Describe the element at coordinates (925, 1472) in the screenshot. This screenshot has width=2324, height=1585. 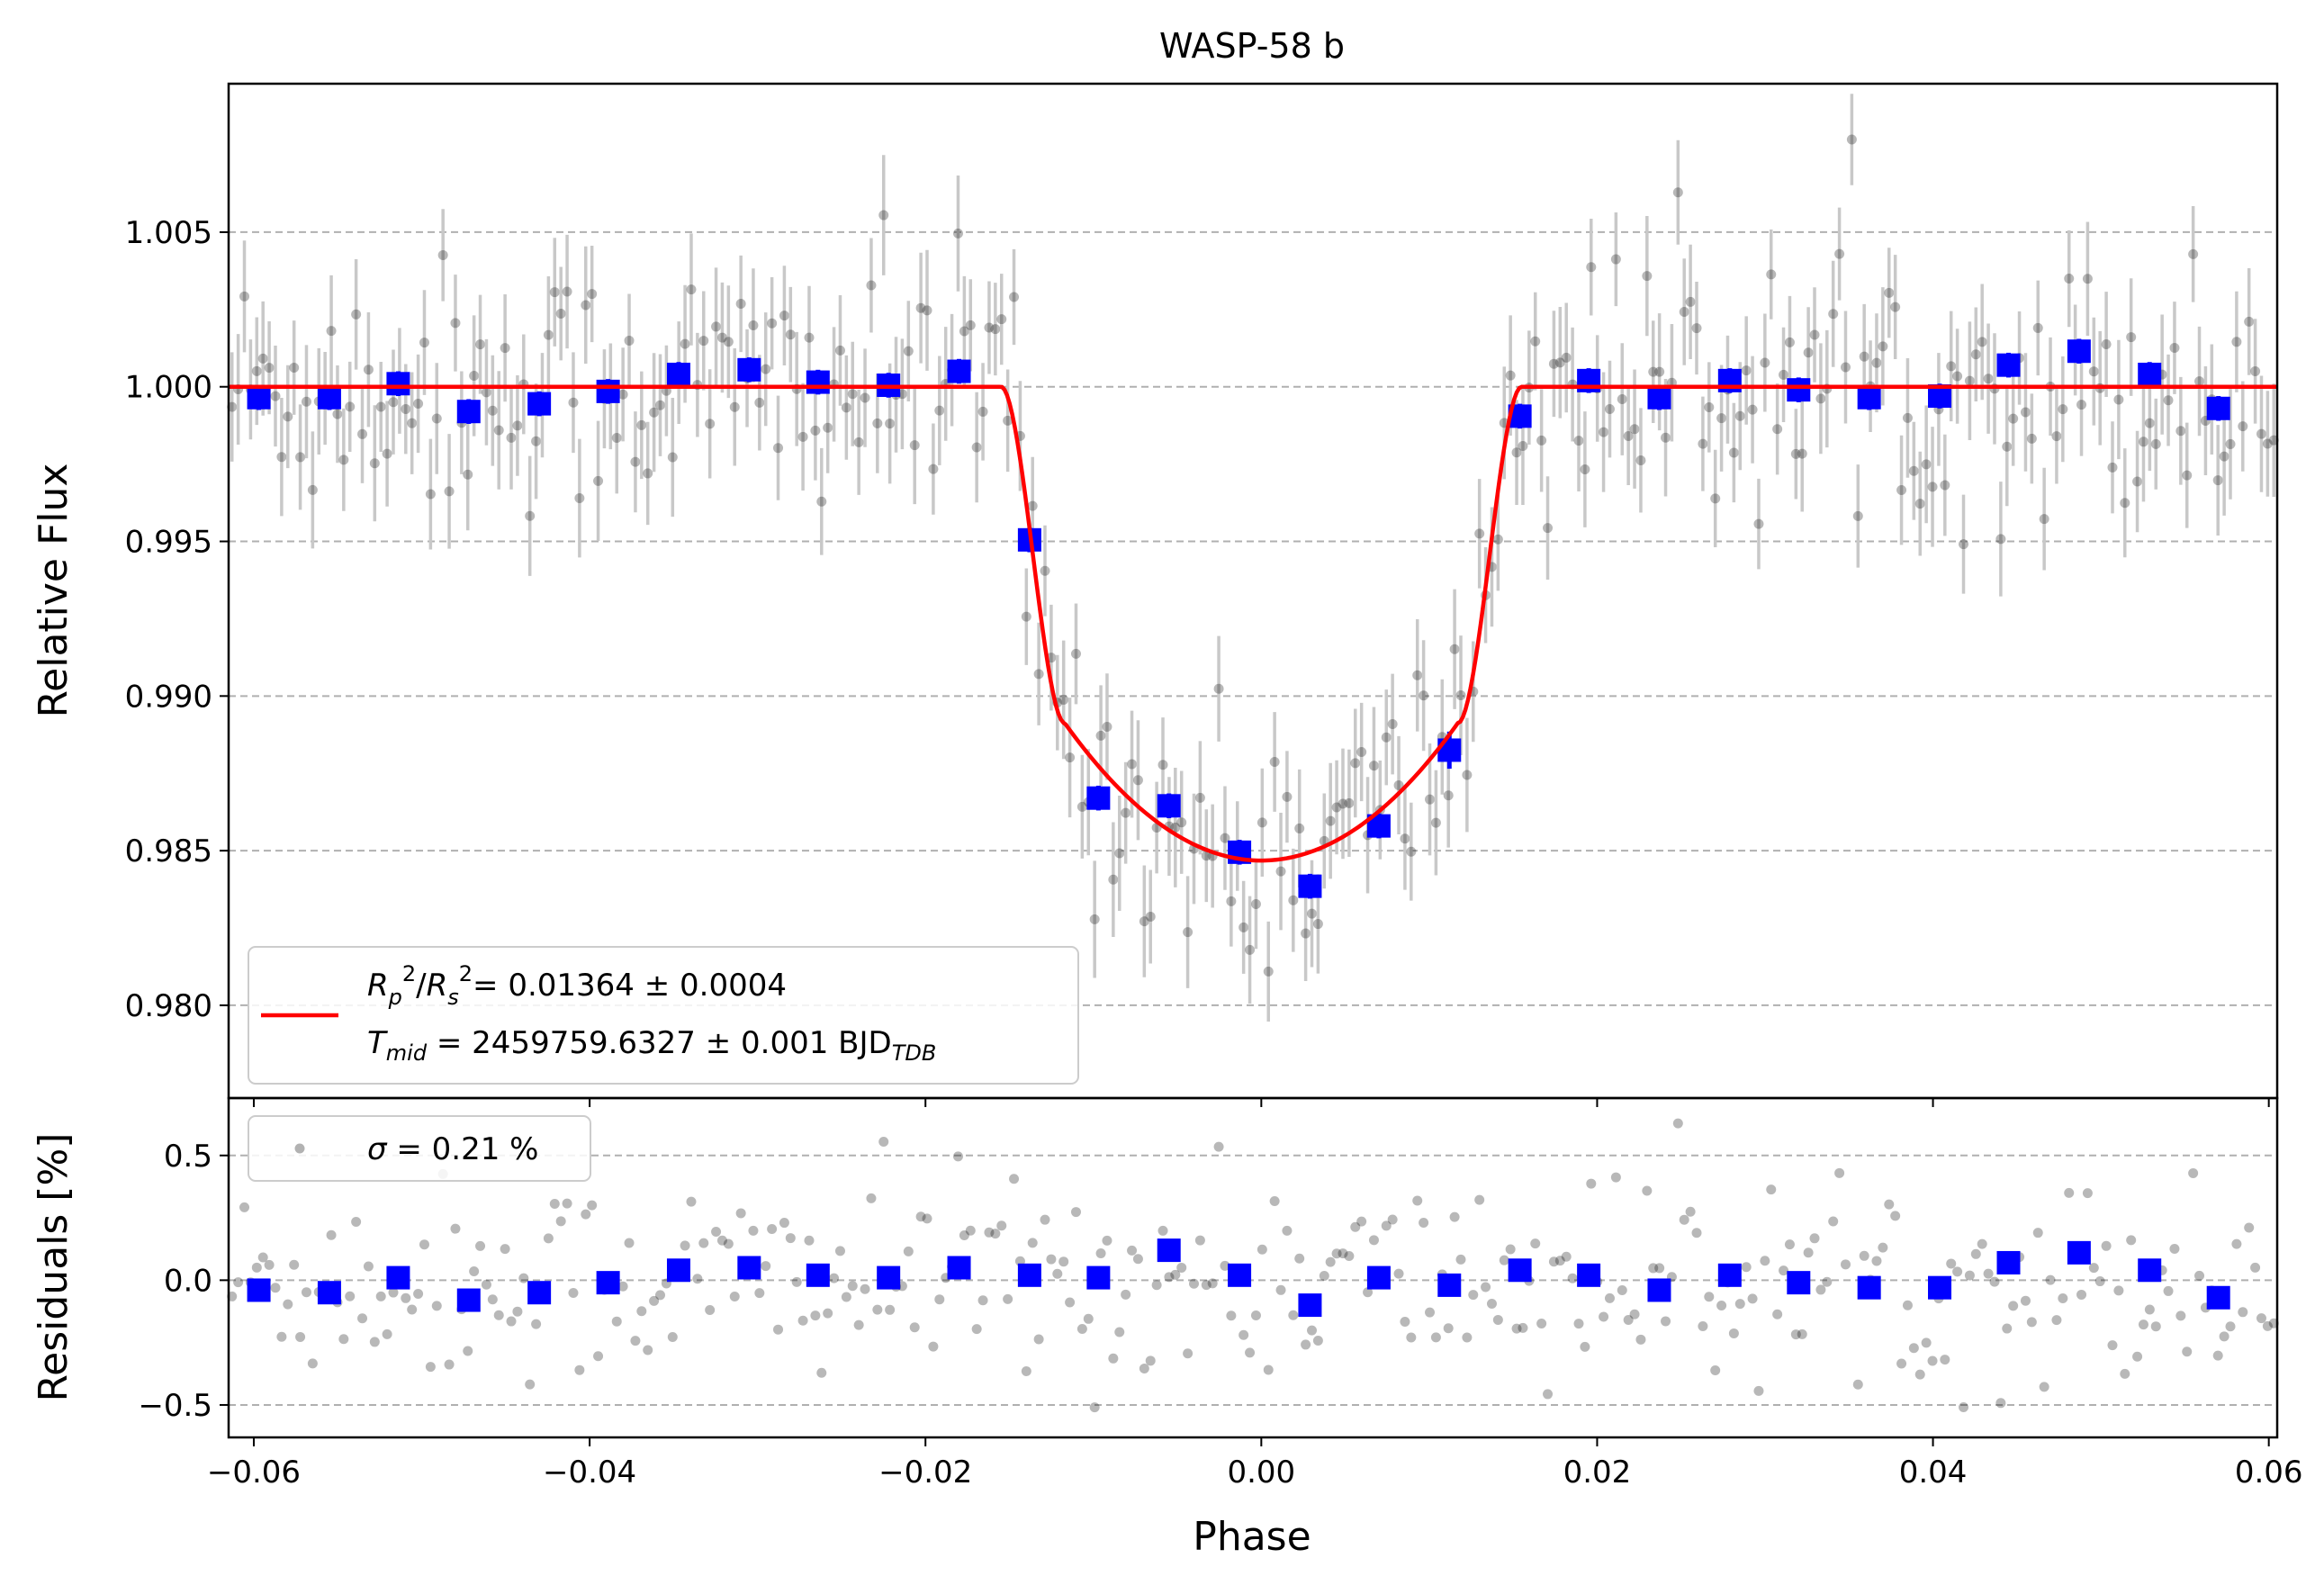
I see `x-tick-label: −0.02` at that location.